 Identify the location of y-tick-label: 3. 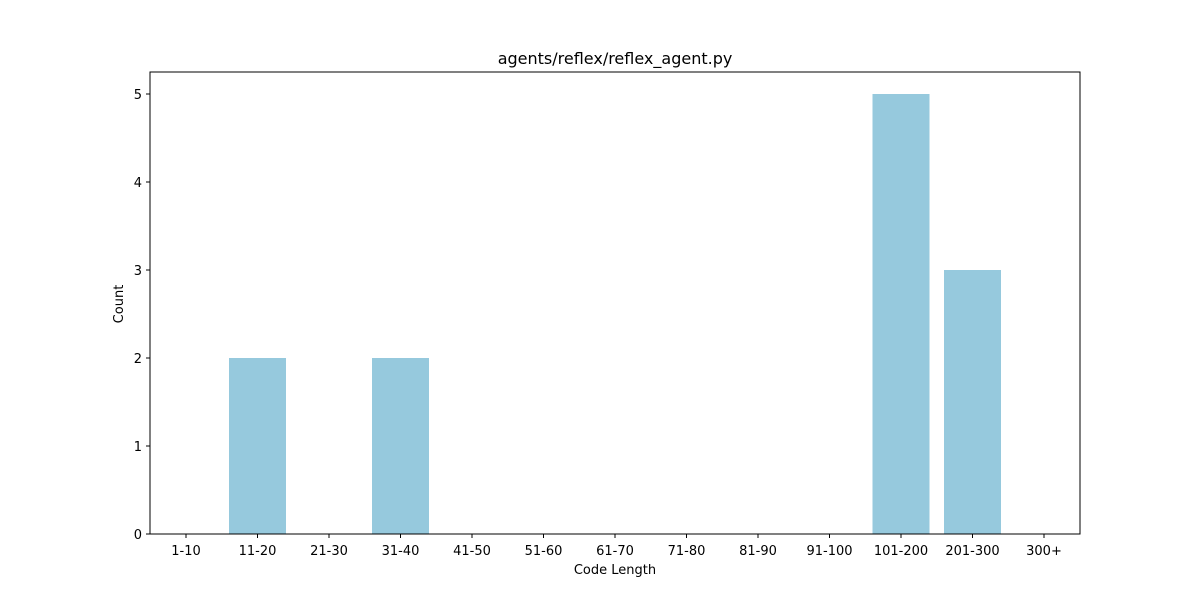
(138, 271).